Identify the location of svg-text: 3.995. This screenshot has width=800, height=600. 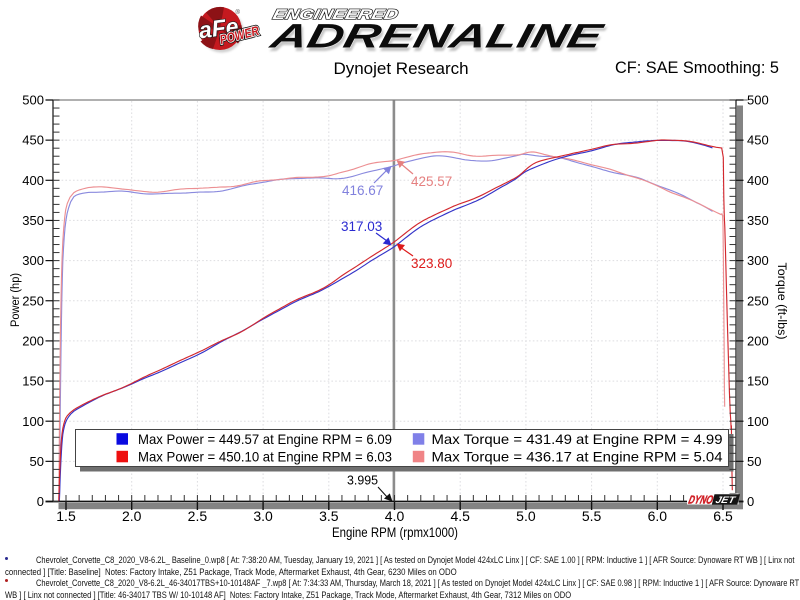
(362, 481).